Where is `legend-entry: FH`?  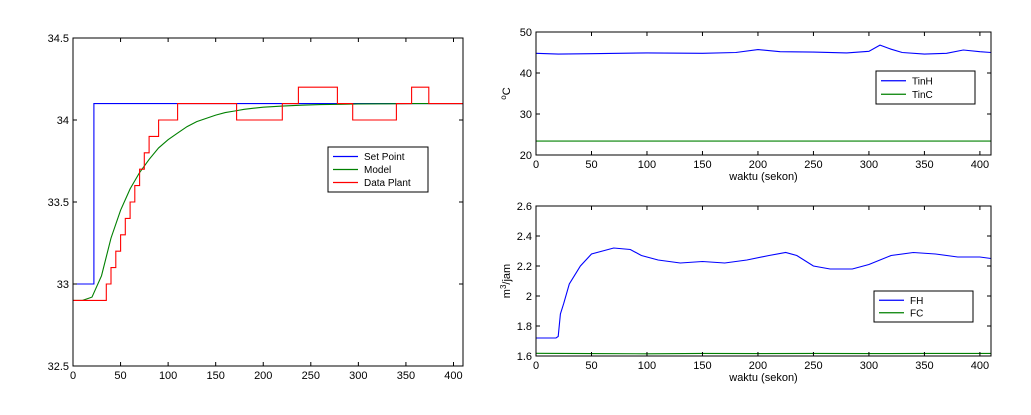
legend-entry: FH is located at coordinates (916, 301).